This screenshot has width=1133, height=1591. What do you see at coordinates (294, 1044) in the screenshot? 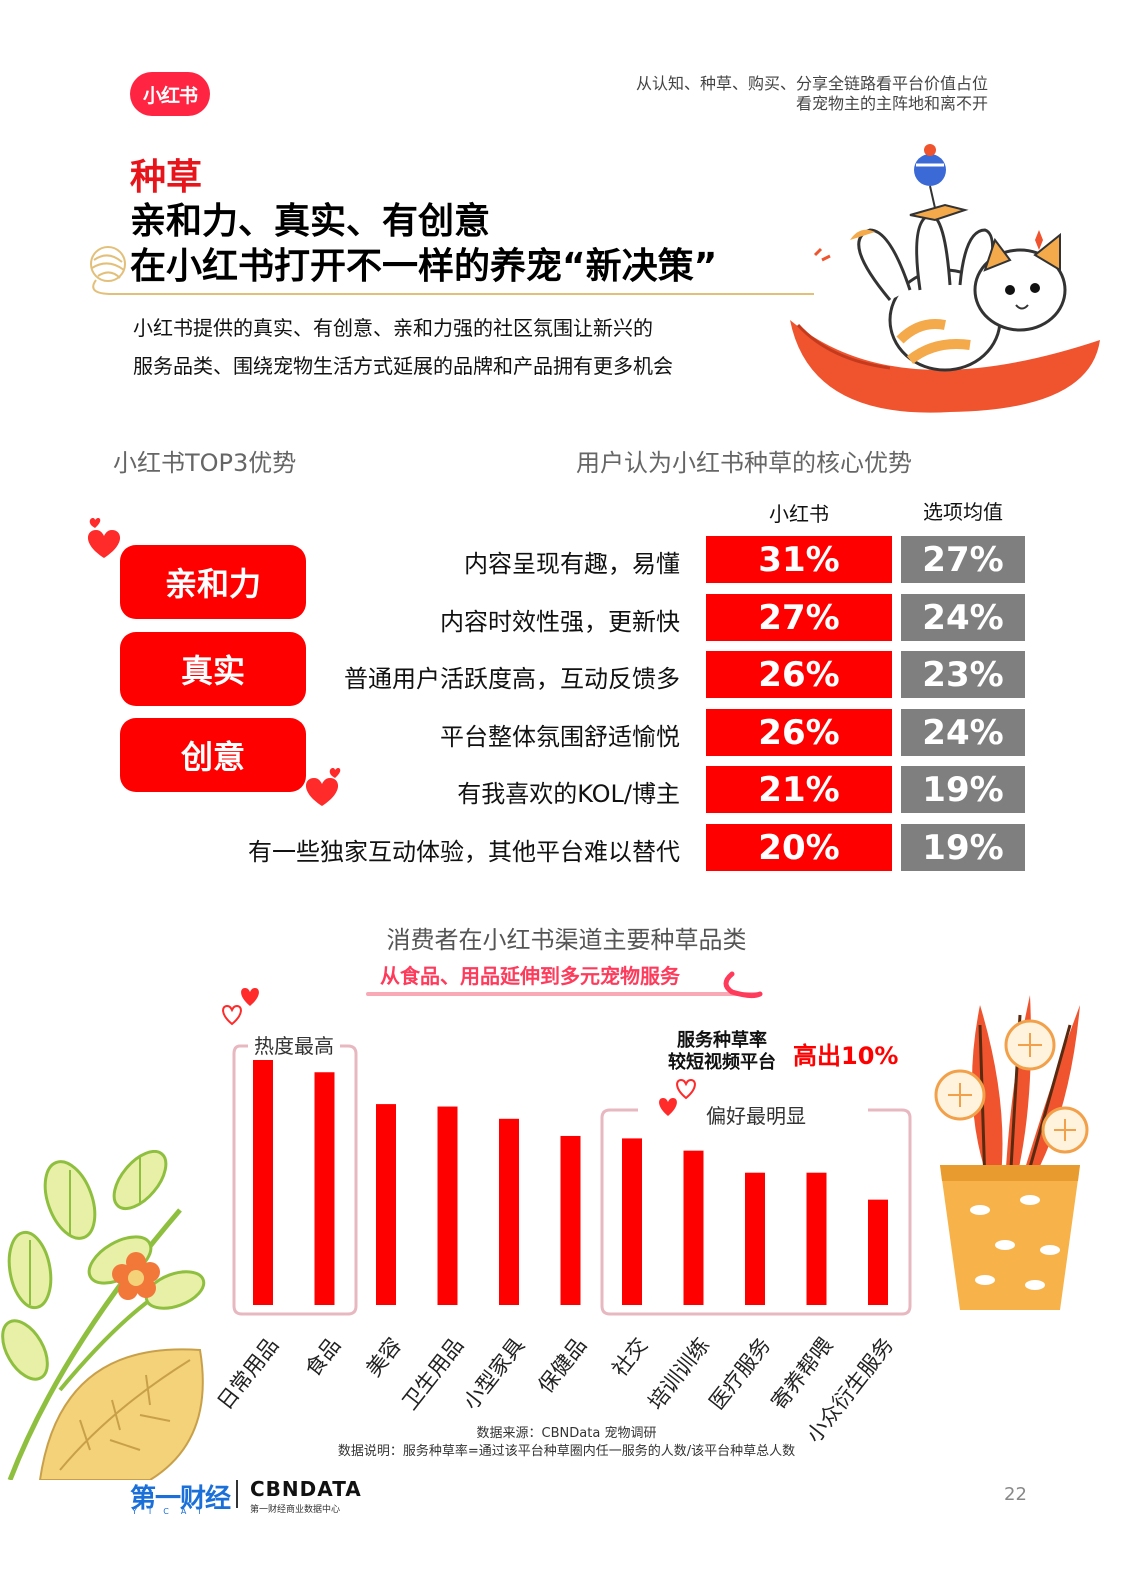
I see `annotation-hottest: 热度最高` at bounding box center [294, 1044].